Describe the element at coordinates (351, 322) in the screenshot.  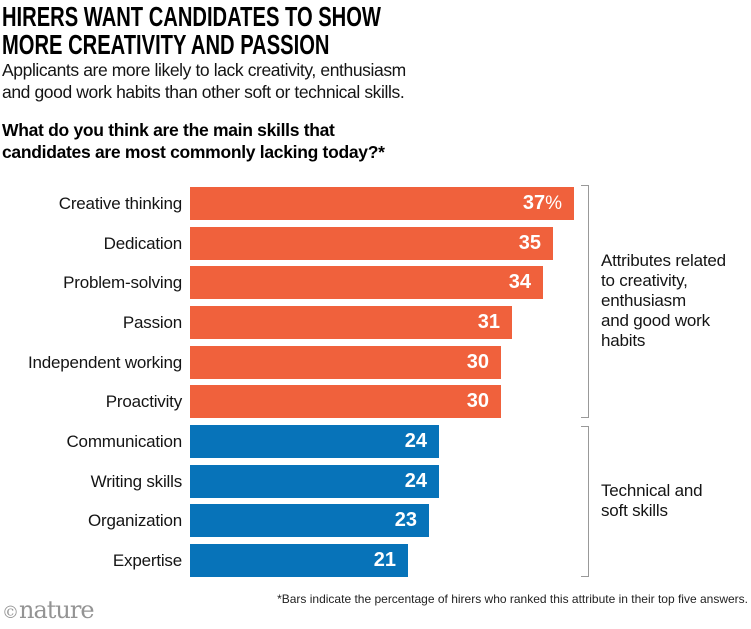
I see `bar: 31` at that location.